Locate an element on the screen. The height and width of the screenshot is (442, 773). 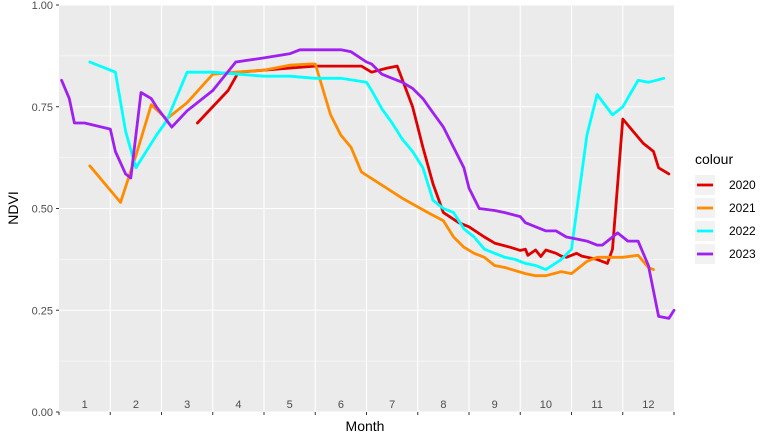
x-axis: 1 2 3 4 5 6 7 8 9 10 11 12 is located at coordinates (366, 407).